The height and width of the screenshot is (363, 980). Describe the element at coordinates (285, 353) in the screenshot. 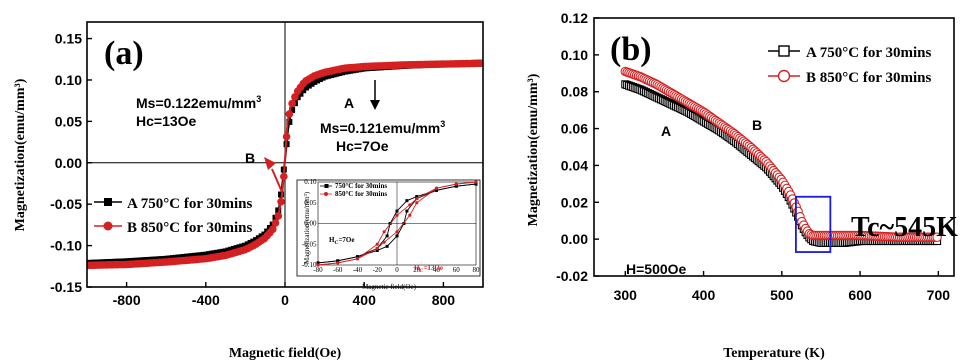

I see `x-axis-title-a: Magnetic field(Oe)` at that location.